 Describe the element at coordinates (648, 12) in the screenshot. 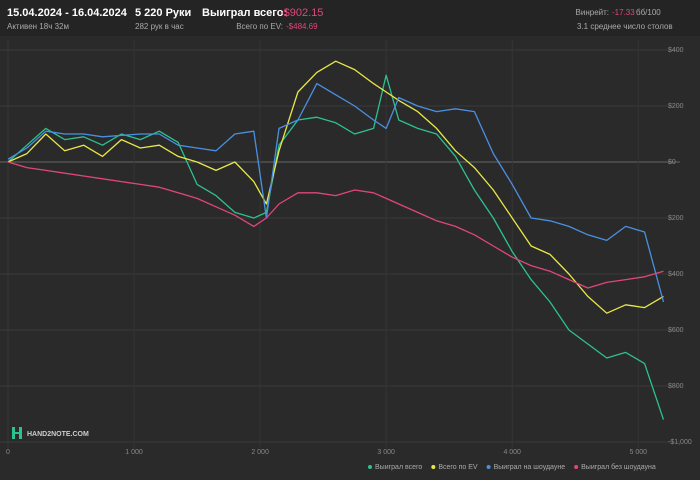

I see `winrate-unit: бб/100` at that location.